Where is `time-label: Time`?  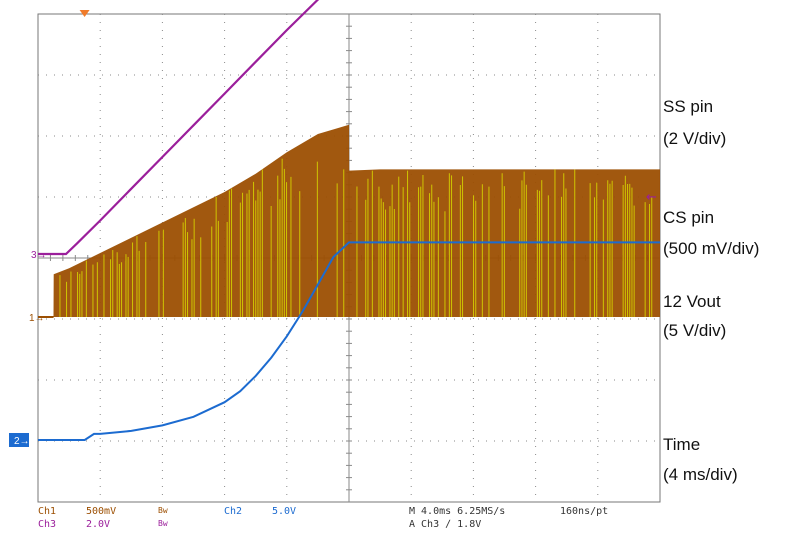 time-label: Time is located at coordinates (682, 444).